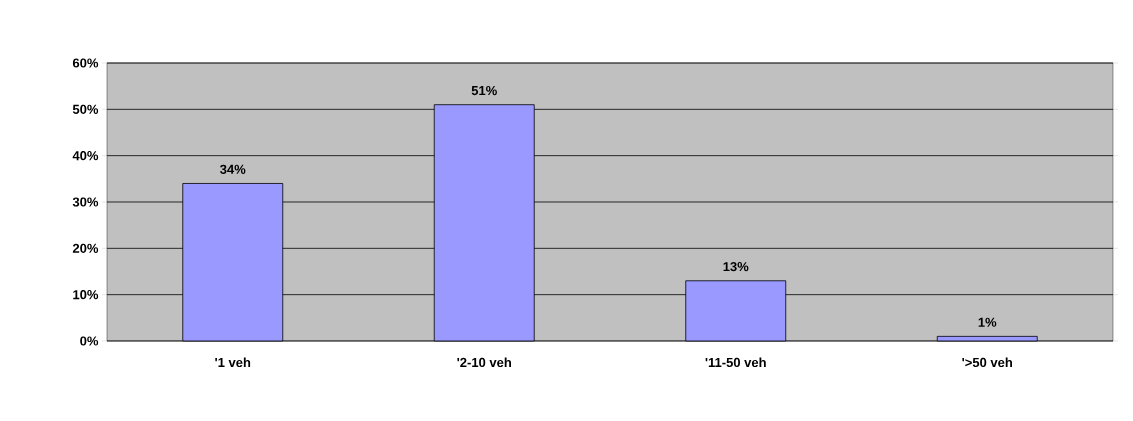 The height and width of the screenshot is (421, 1133). Describe the element at coordinates (736, 267) in the screenshot. I see `data-label: 13%` at that location.